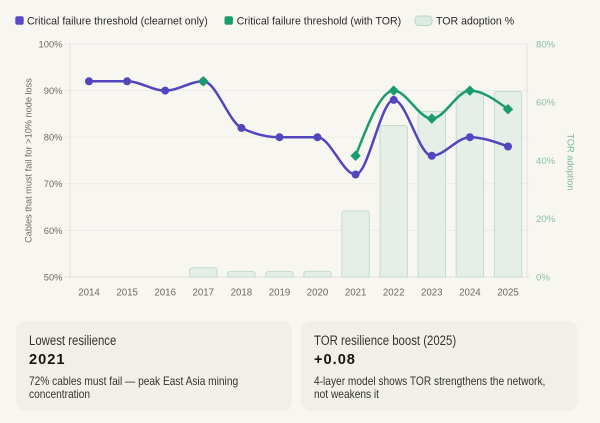 This screenshot has height=423, width=600. I want to click on svg-text: 2016, so click(165, 293).